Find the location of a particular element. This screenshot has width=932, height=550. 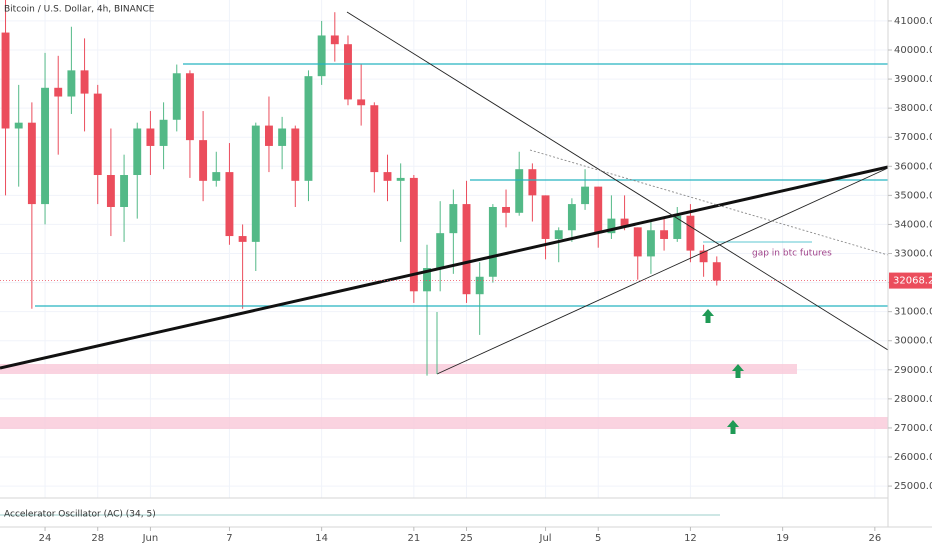

y-tick-label: 38000.00 is located at coordinates (913, 108).